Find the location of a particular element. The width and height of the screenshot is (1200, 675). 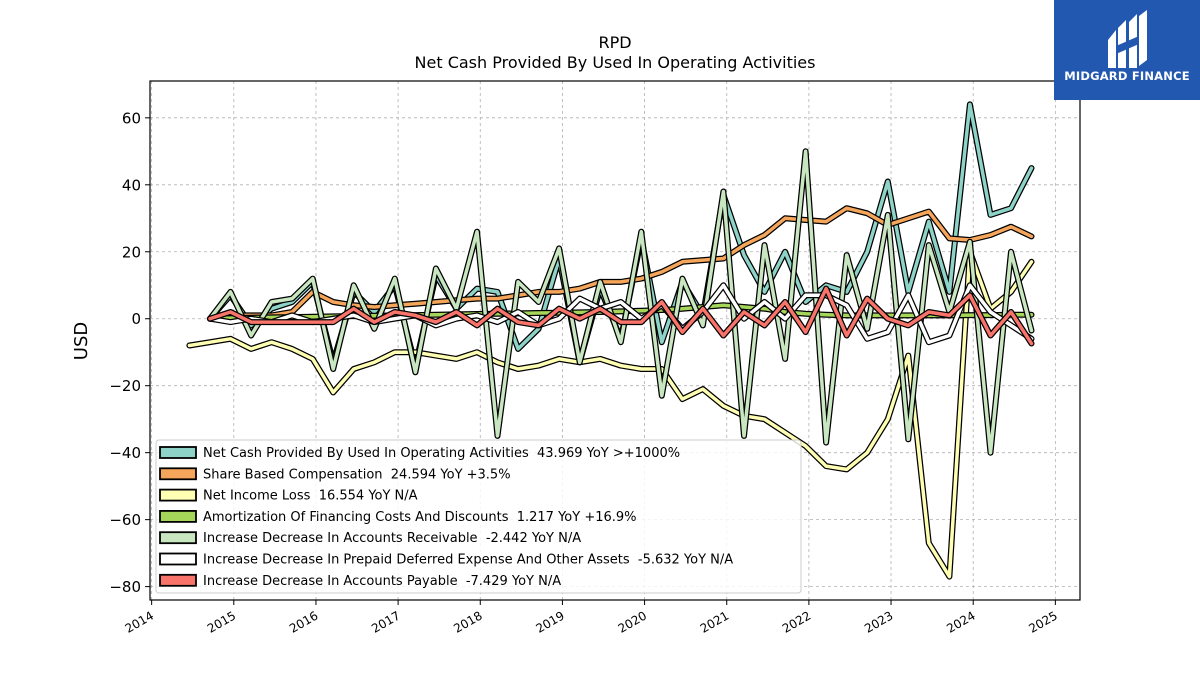

y-tick-label: 20 is located at coordinates (131, 252).